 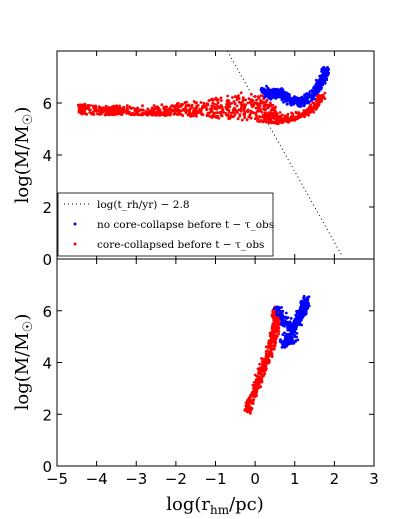 I want to click on top-y-axis-label: log(M/M☉), so click(x=24, y=155).